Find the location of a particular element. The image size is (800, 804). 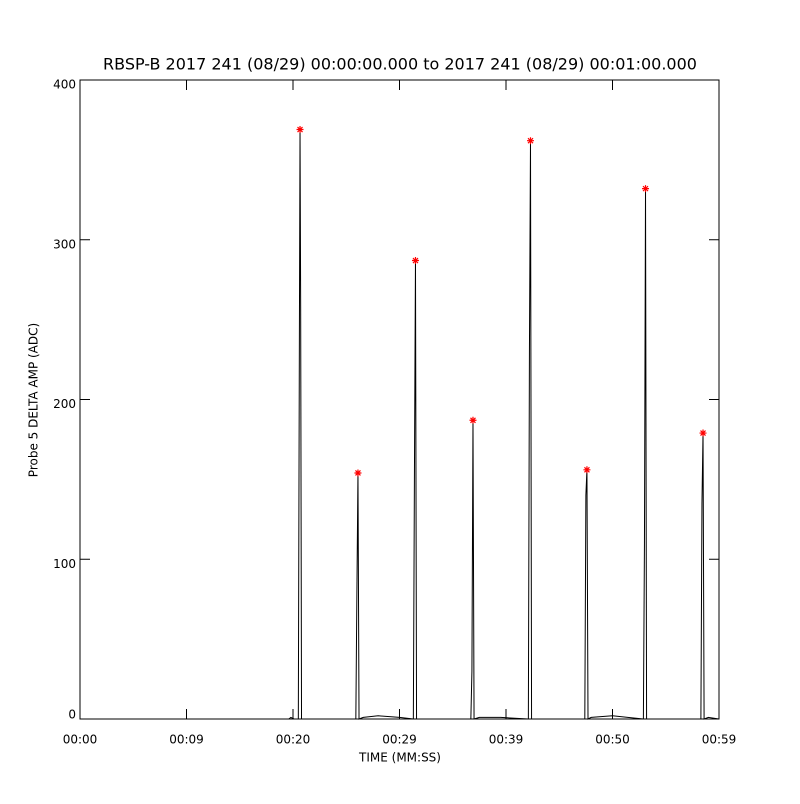

y-tick-label: 300 is located at coordinates (64, 244).